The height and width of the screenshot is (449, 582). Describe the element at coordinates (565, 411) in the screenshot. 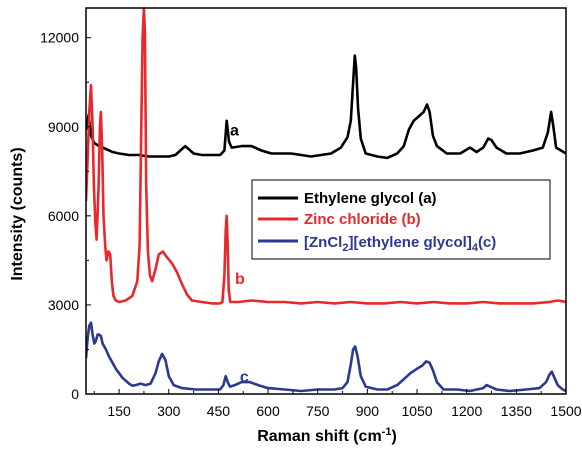

I see `x-tick-label: 1500` at that location.